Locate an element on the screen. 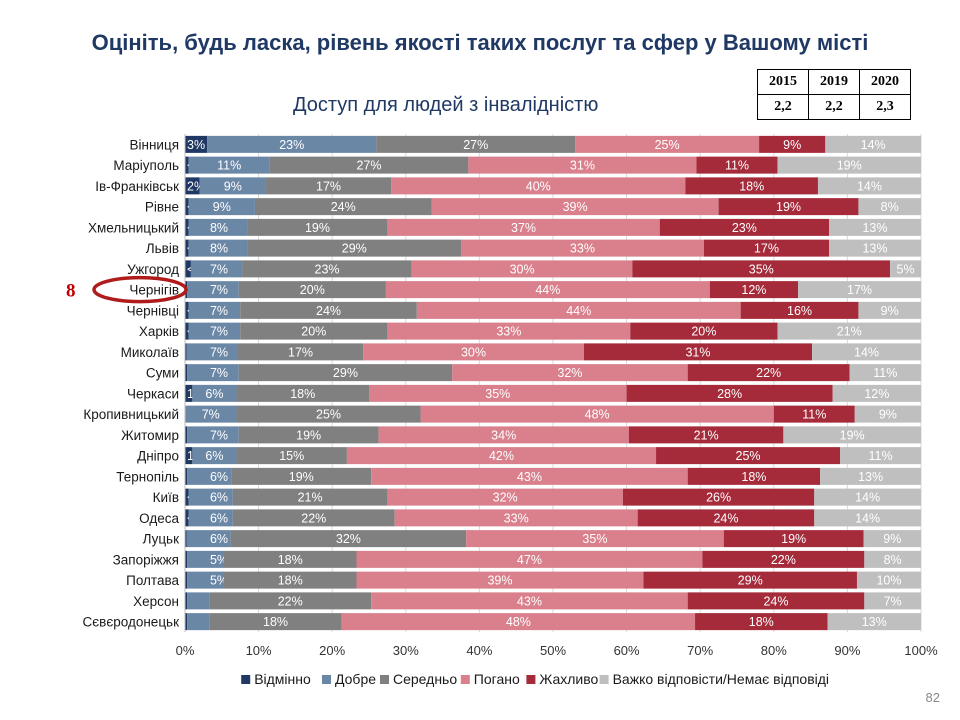 The image size is (960, 720). score-value-cell: 2,2 is located at coordinates (783, 107).